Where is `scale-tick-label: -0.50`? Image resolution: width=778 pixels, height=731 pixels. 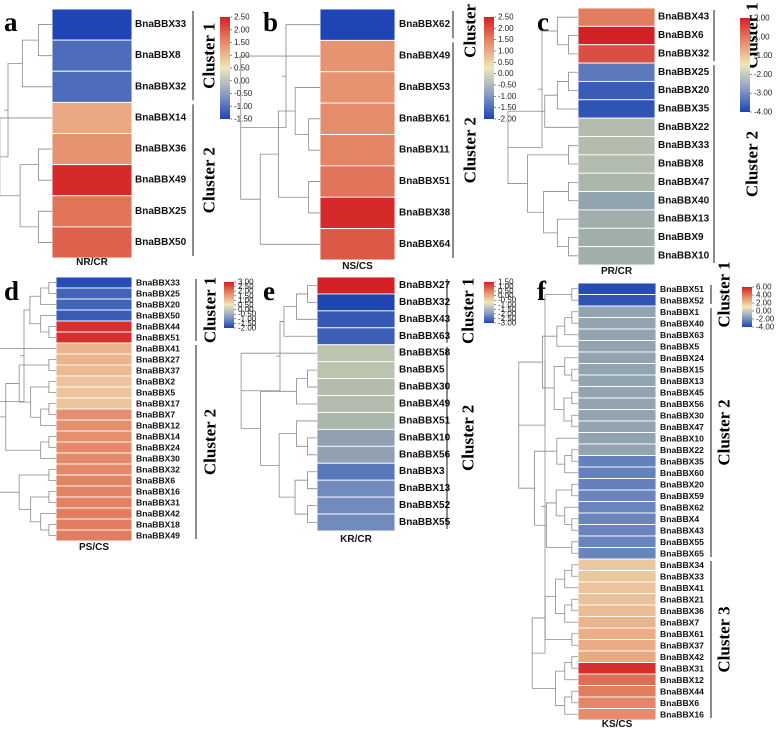
scale-tick-label: -0.50 is located at coordinates (507, 300).